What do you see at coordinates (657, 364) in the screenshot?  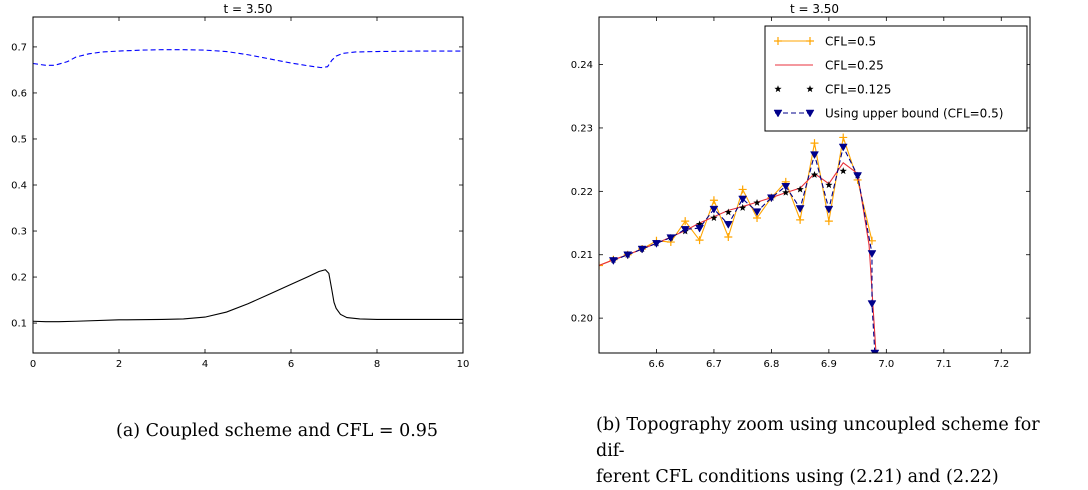 I see `x-tick-label: 6.6` at bounding box center [657, 364].